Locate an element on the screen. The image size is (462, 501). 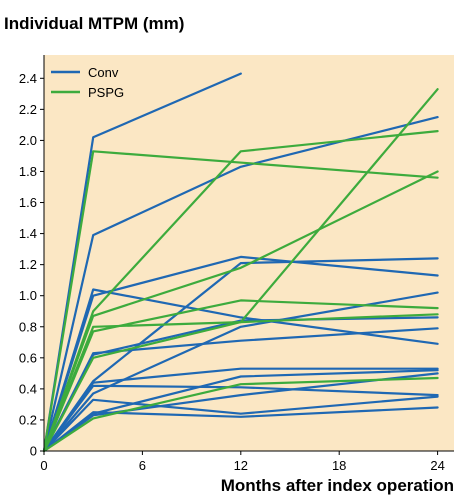
x-tick-label: 12 is located at coordinates (241, 465).